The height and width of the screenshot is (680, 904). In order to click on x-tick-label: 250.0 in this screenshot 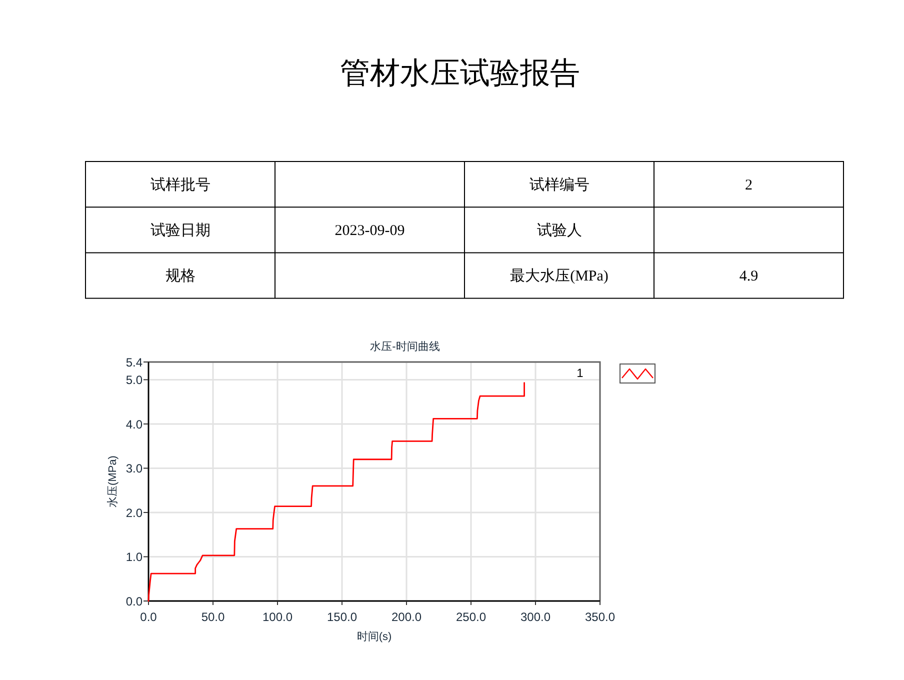, I will do `click(471, 617)`.